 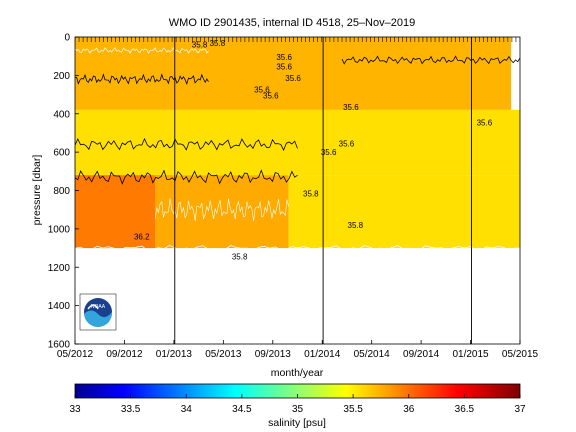 What do you see at coordinates (59, 268) in the screenshot?
I see `y-tick-label: 1200` at bounding box center [59, 268].